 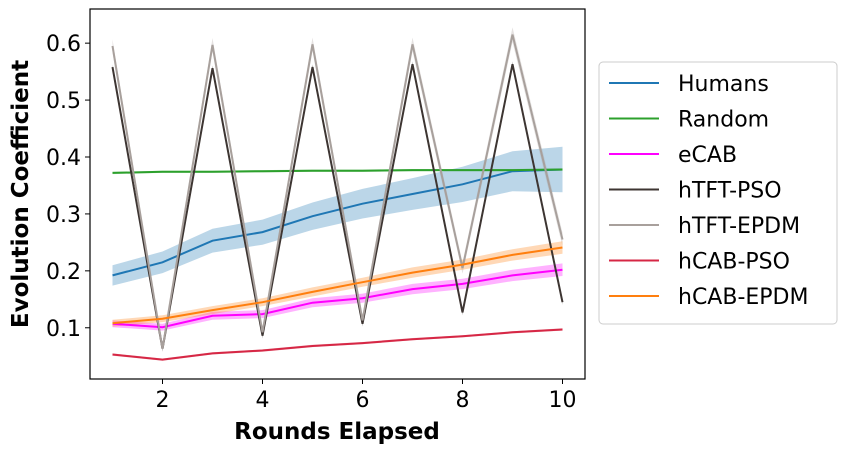 I want to click on legend-label-ecab: eCAB, so click(x=707, y=155).